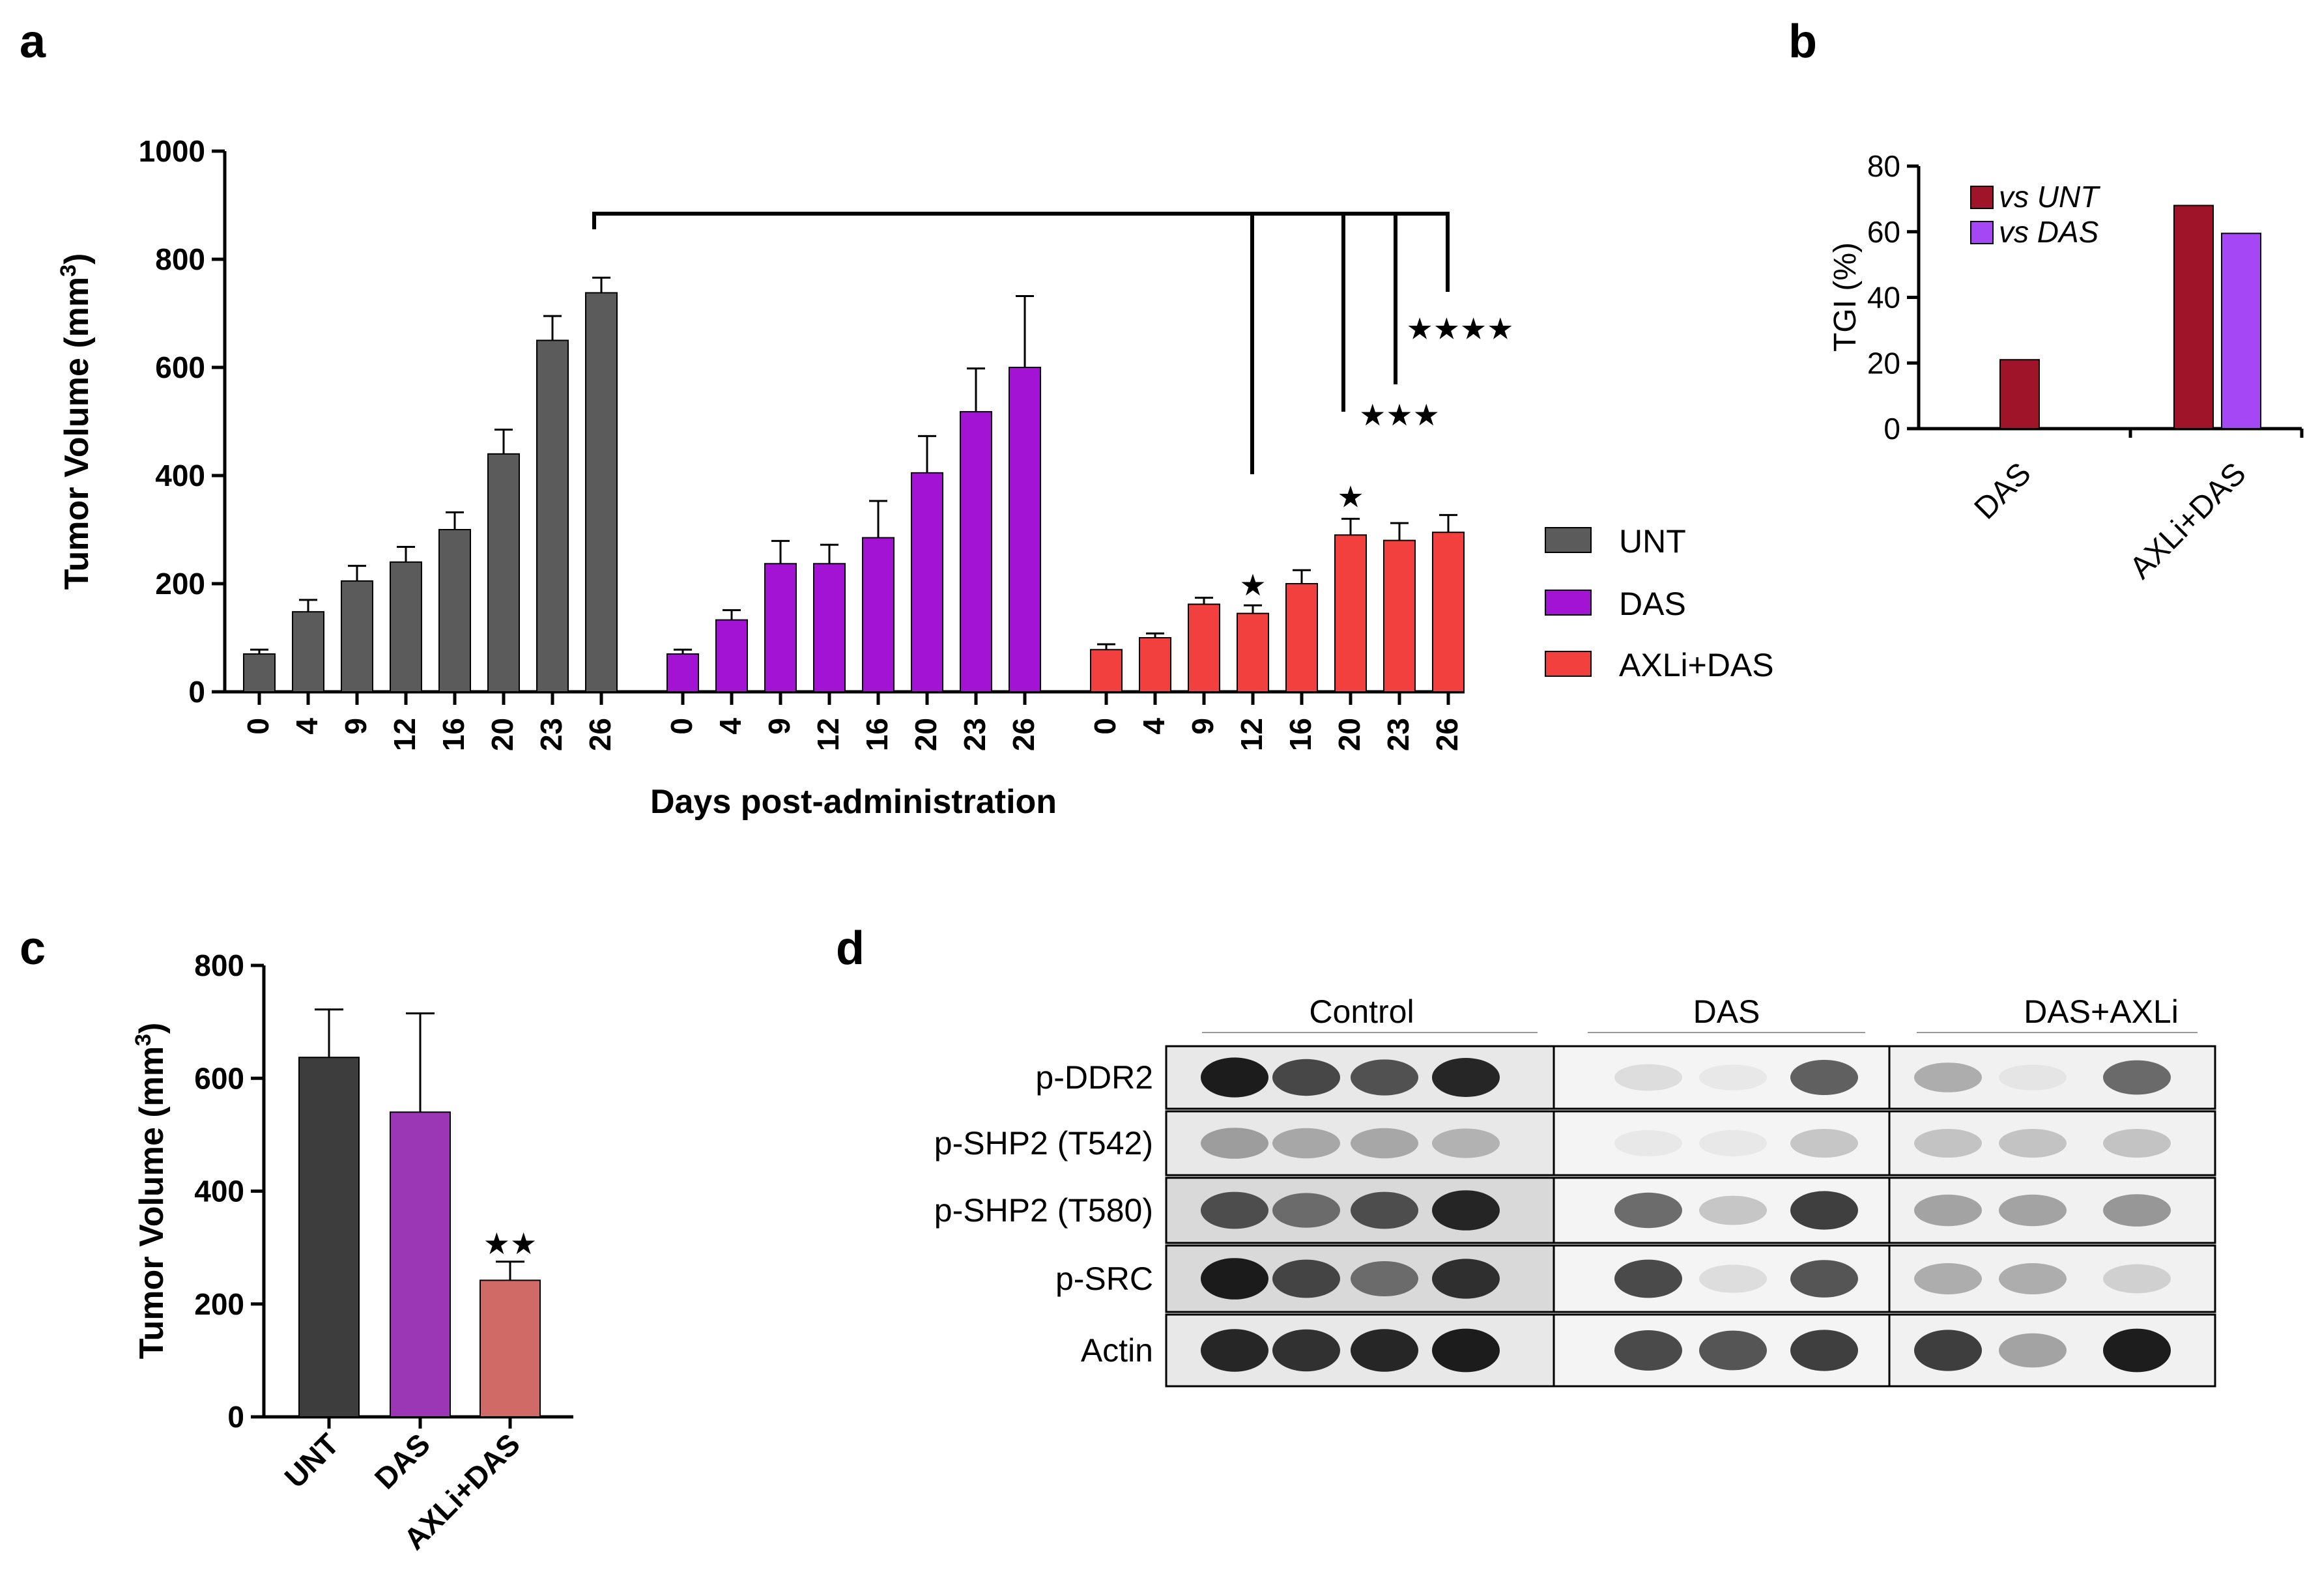  What do you see at coordinates (1234, 1143) in the screenshot?
I see `blot-band-p-shp2-t542-lane1` at bounding box center [1234, 1143].